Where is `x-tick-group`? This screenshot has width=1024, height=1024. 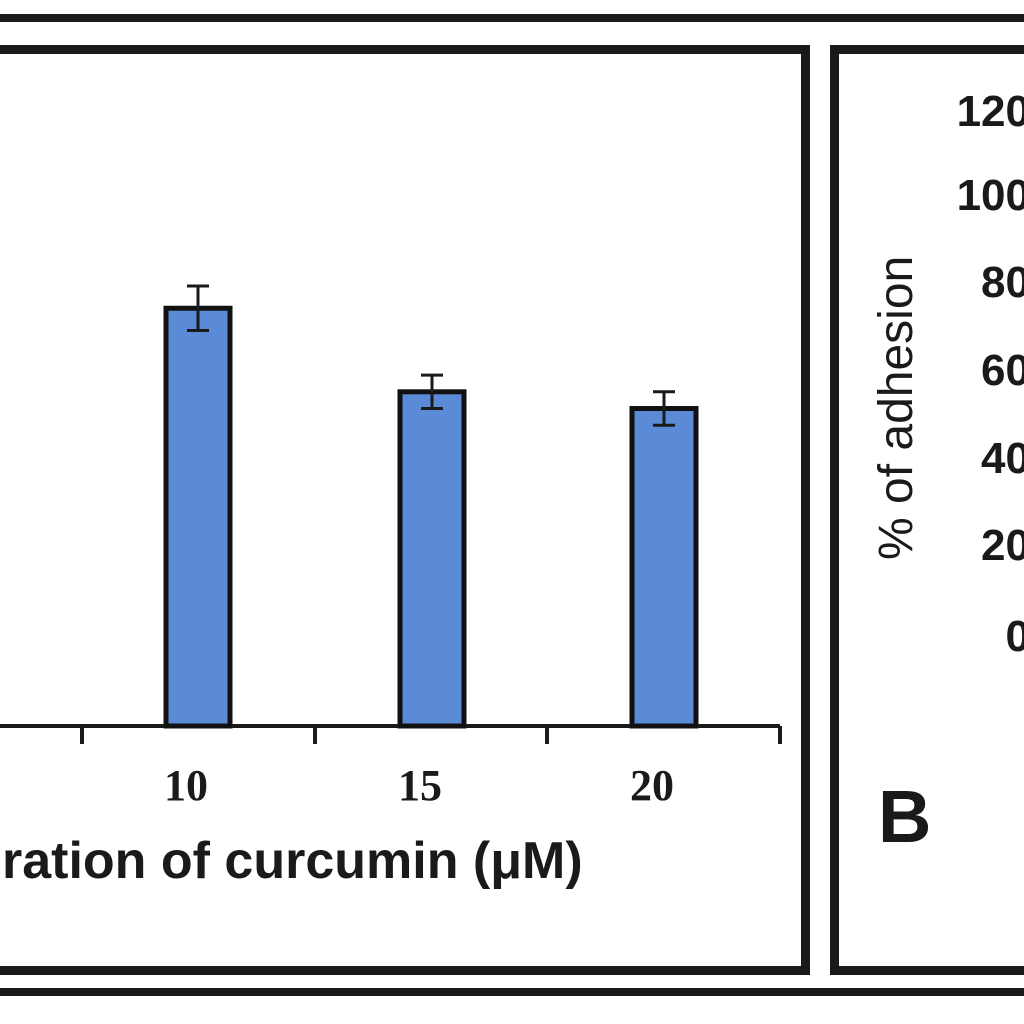 x-tick-group is located at coordinates (431, 735).